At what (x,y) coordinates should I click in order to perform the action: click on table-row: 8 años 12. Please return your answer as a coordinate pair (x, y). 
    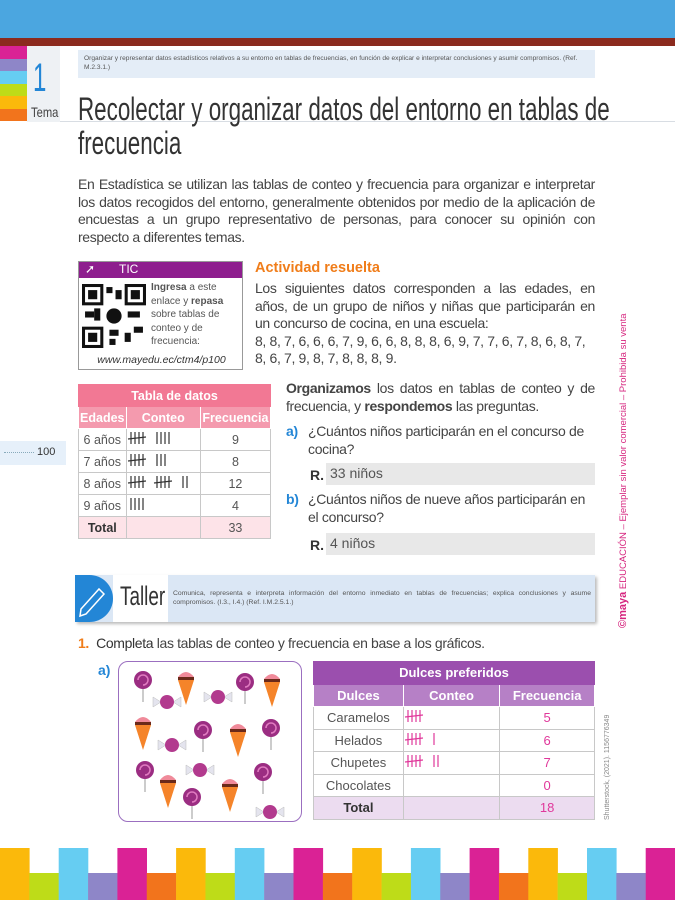
    Looking at the image, I should click on (175, 483).